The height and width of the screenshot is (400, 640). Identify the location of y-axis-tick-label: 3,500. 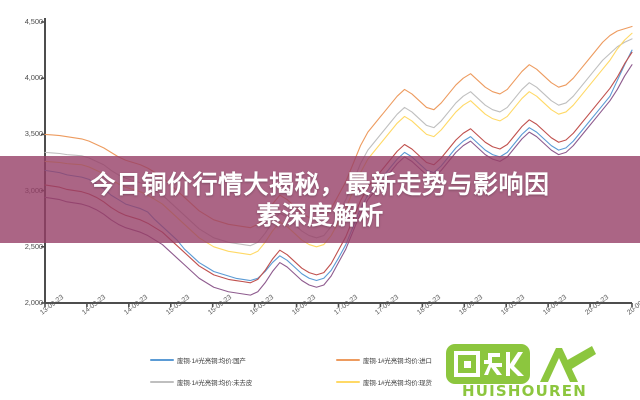
(33, 134).